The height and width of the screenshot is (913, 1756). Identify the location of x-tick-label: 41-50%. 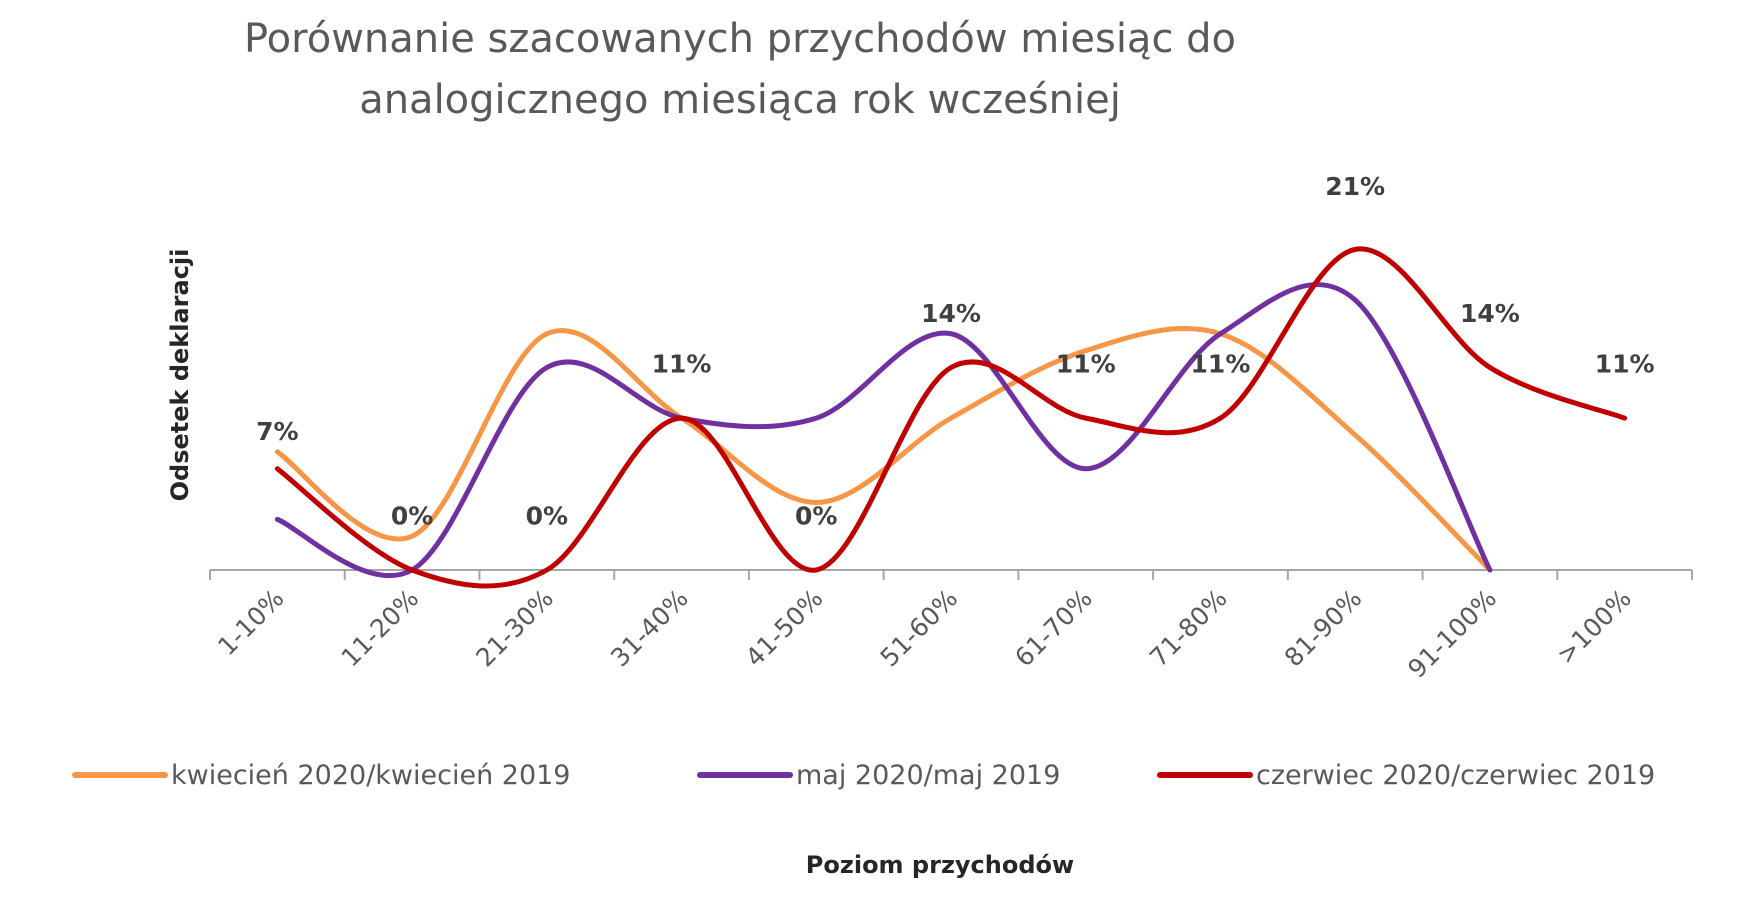
(784, 628).